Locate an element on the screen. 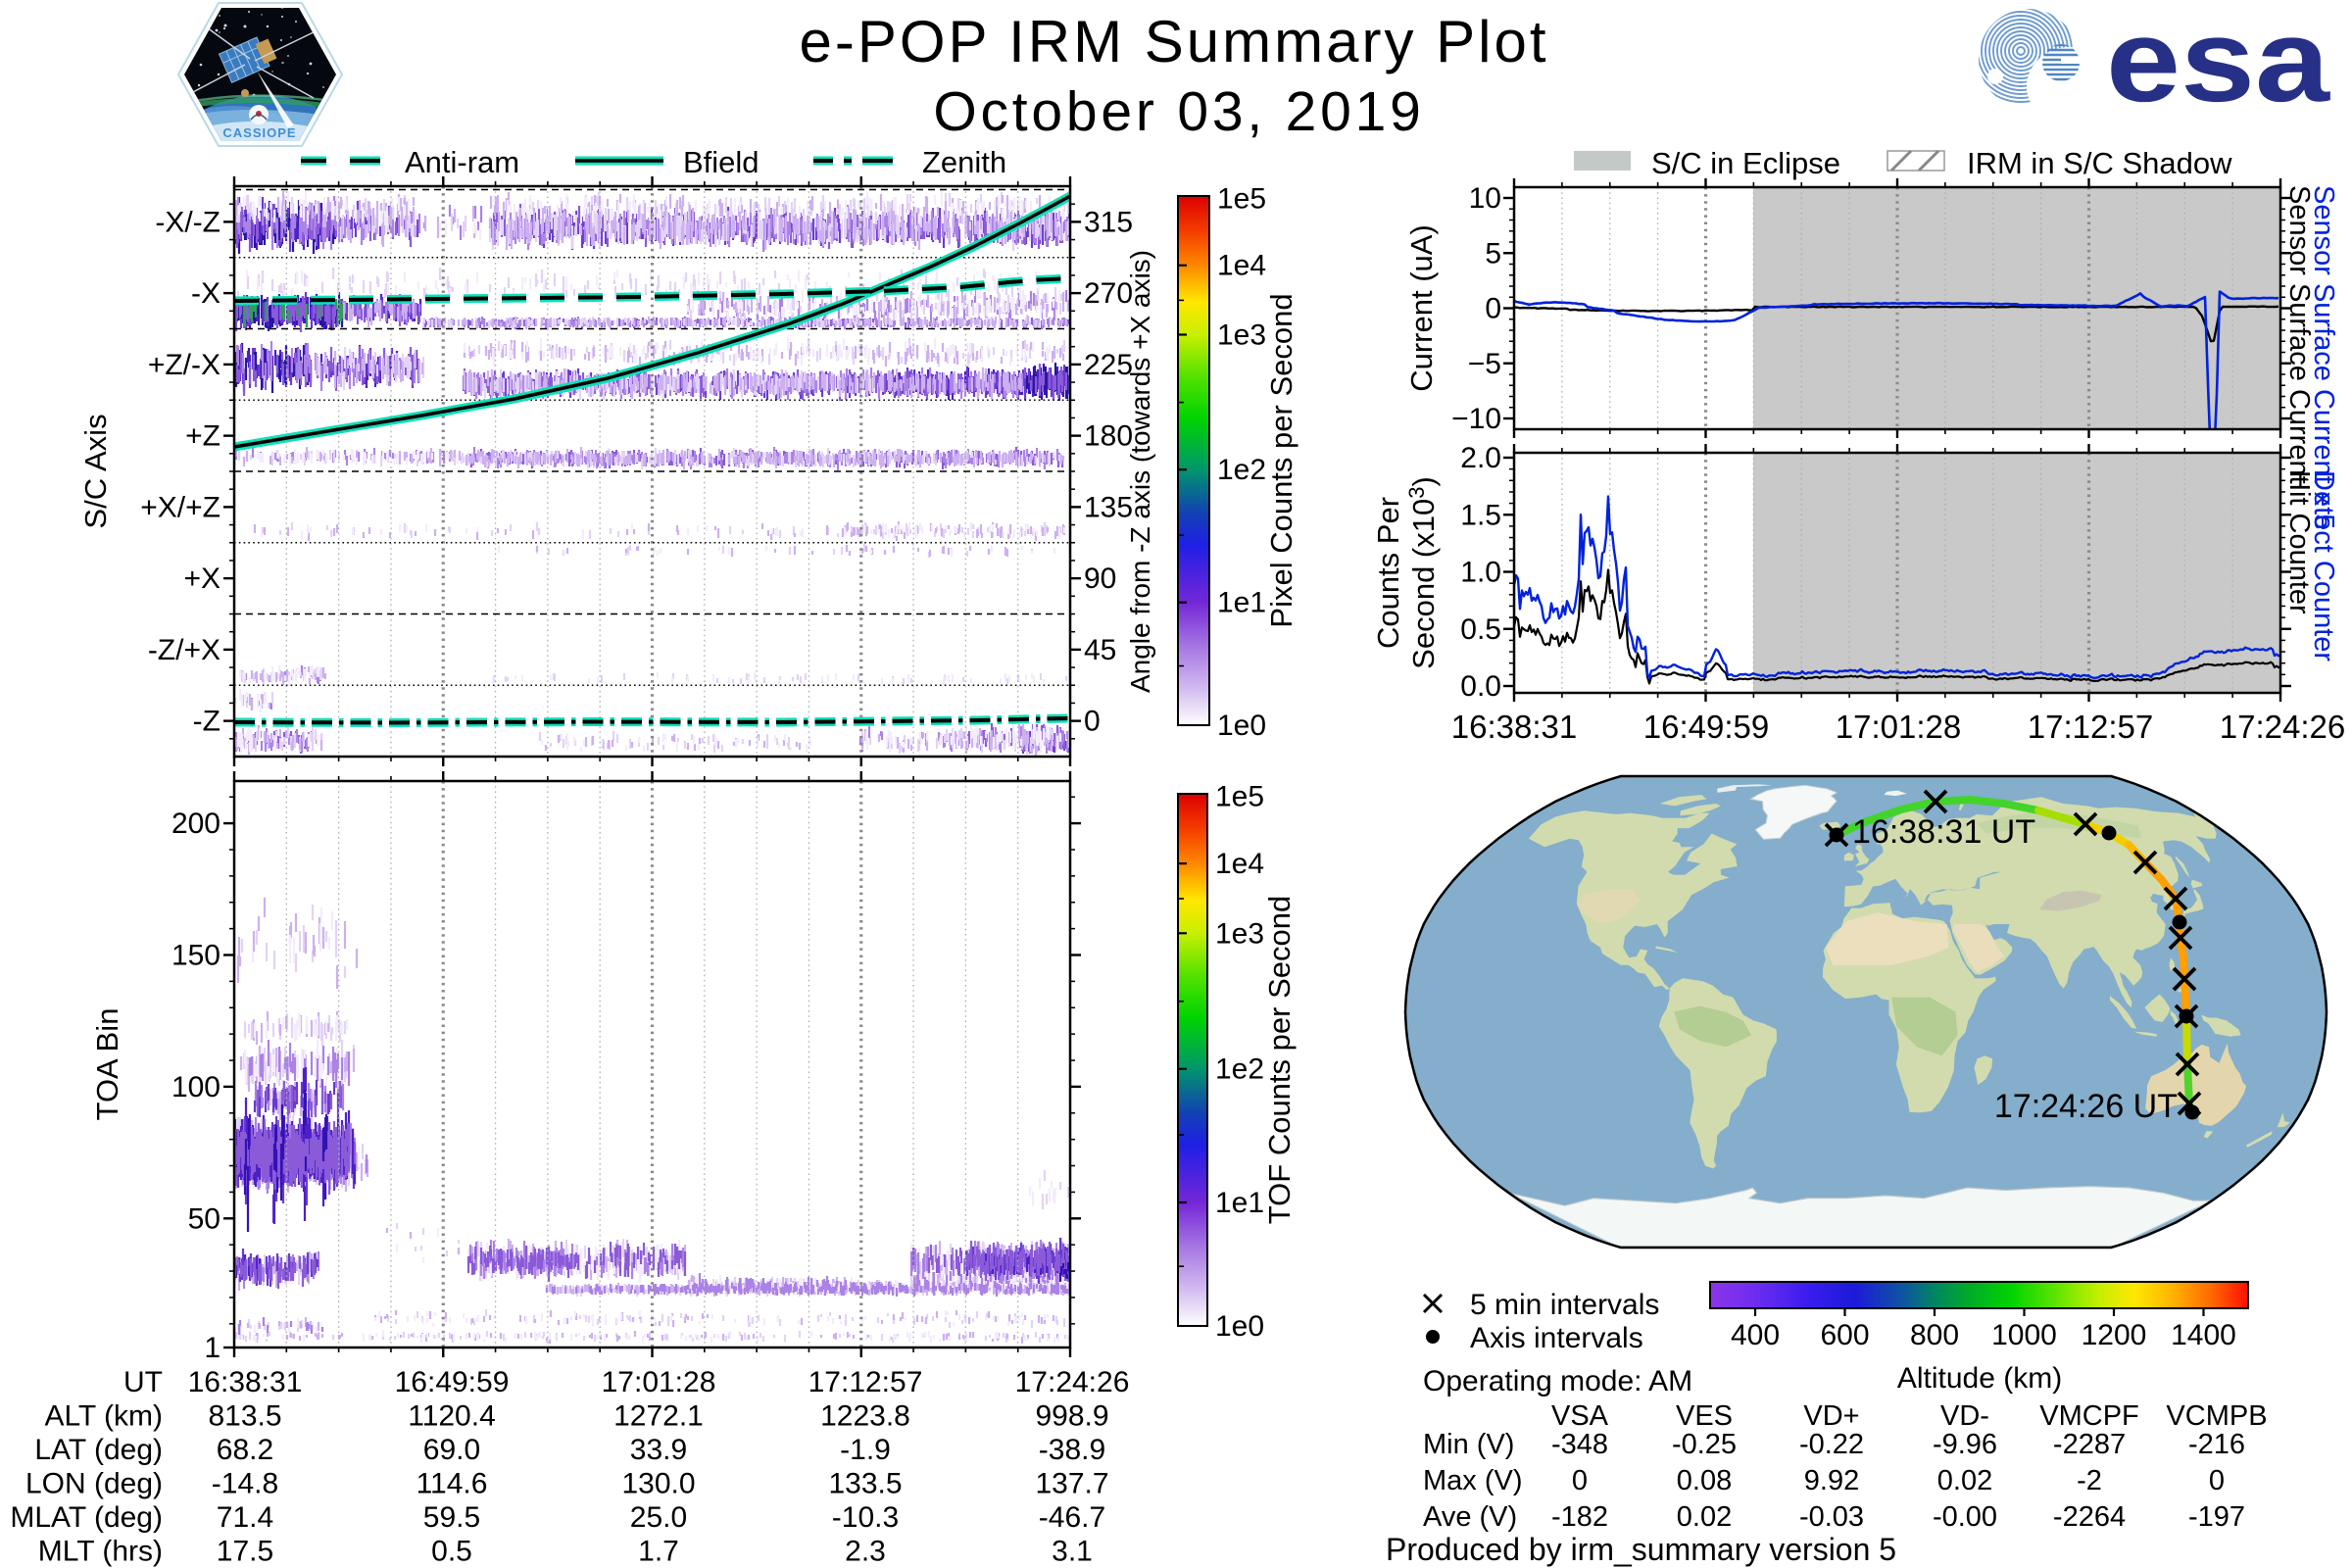  svg-text: 135 is located at coordinates (1108, 507).